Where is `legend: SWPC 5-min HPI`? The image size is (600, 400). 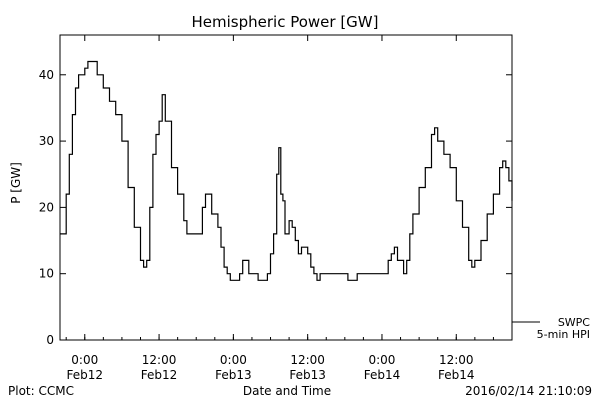
legend: SWPC 5-min HPI is located at coordinates (551, 328).